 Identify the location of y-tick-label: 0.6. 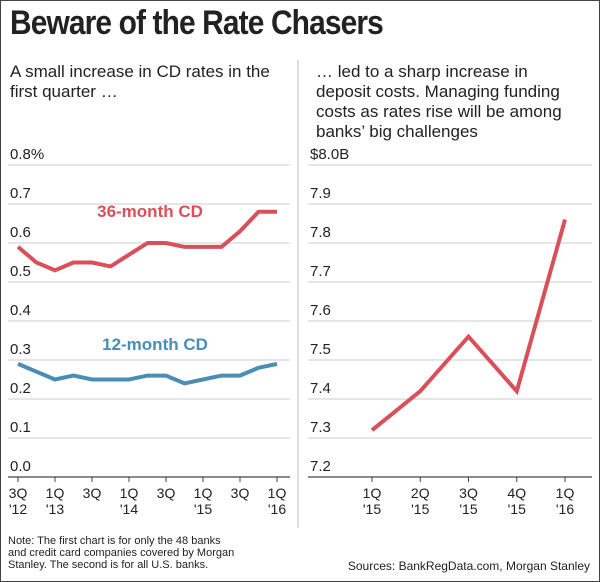
(20, 232).